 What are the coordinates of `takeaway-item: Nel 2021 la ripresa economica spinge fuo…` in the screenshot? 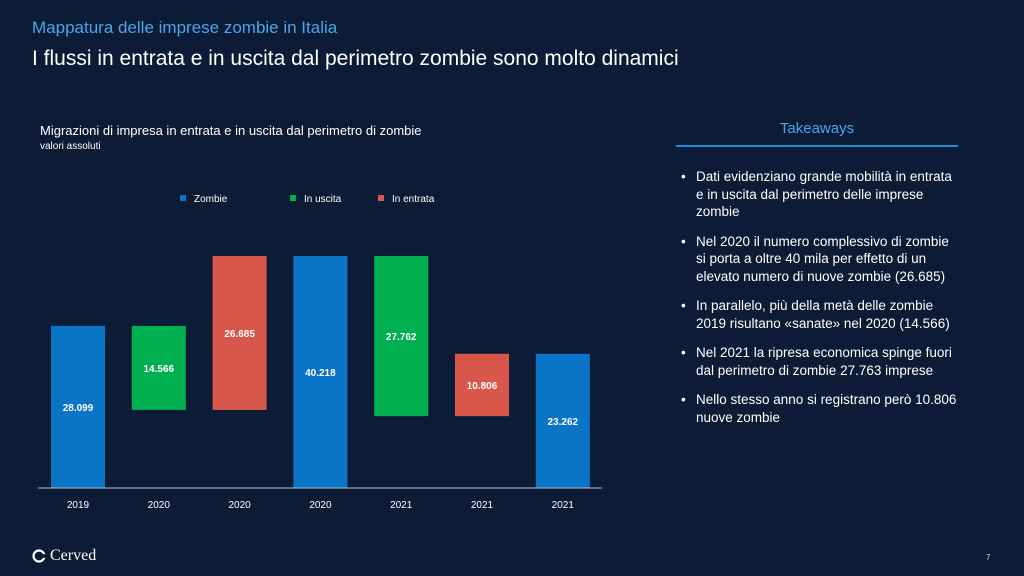 It's located at (820, 361).